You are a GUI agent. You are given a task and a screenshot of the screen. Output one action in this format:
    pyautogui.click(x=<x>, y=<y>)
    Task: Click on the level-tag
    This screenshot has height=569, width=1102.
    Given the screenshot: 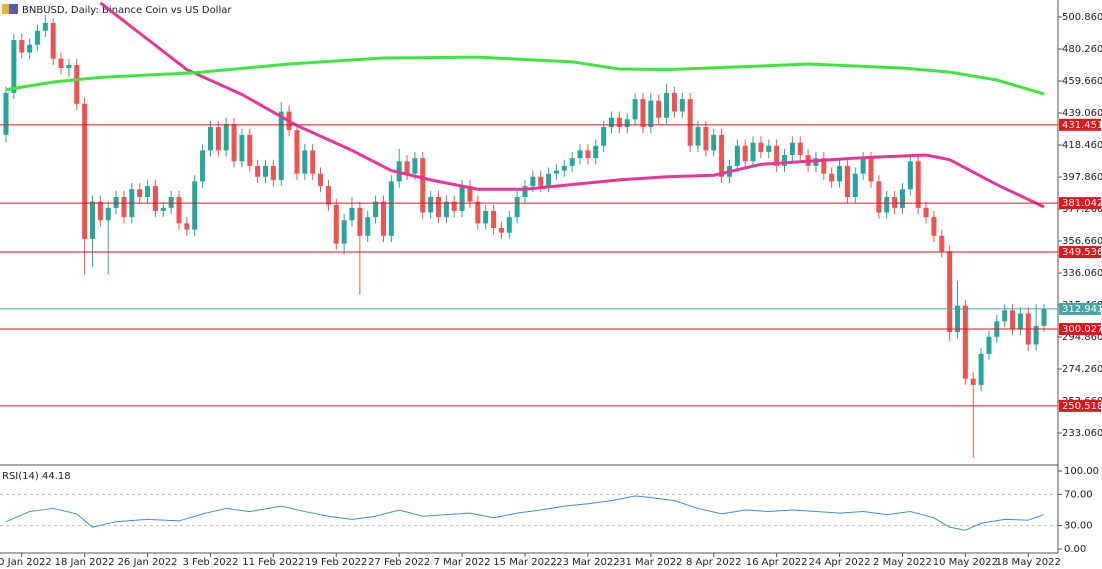 What is the action you would take?
    pyautogui.click(x=1080, y=405)
    